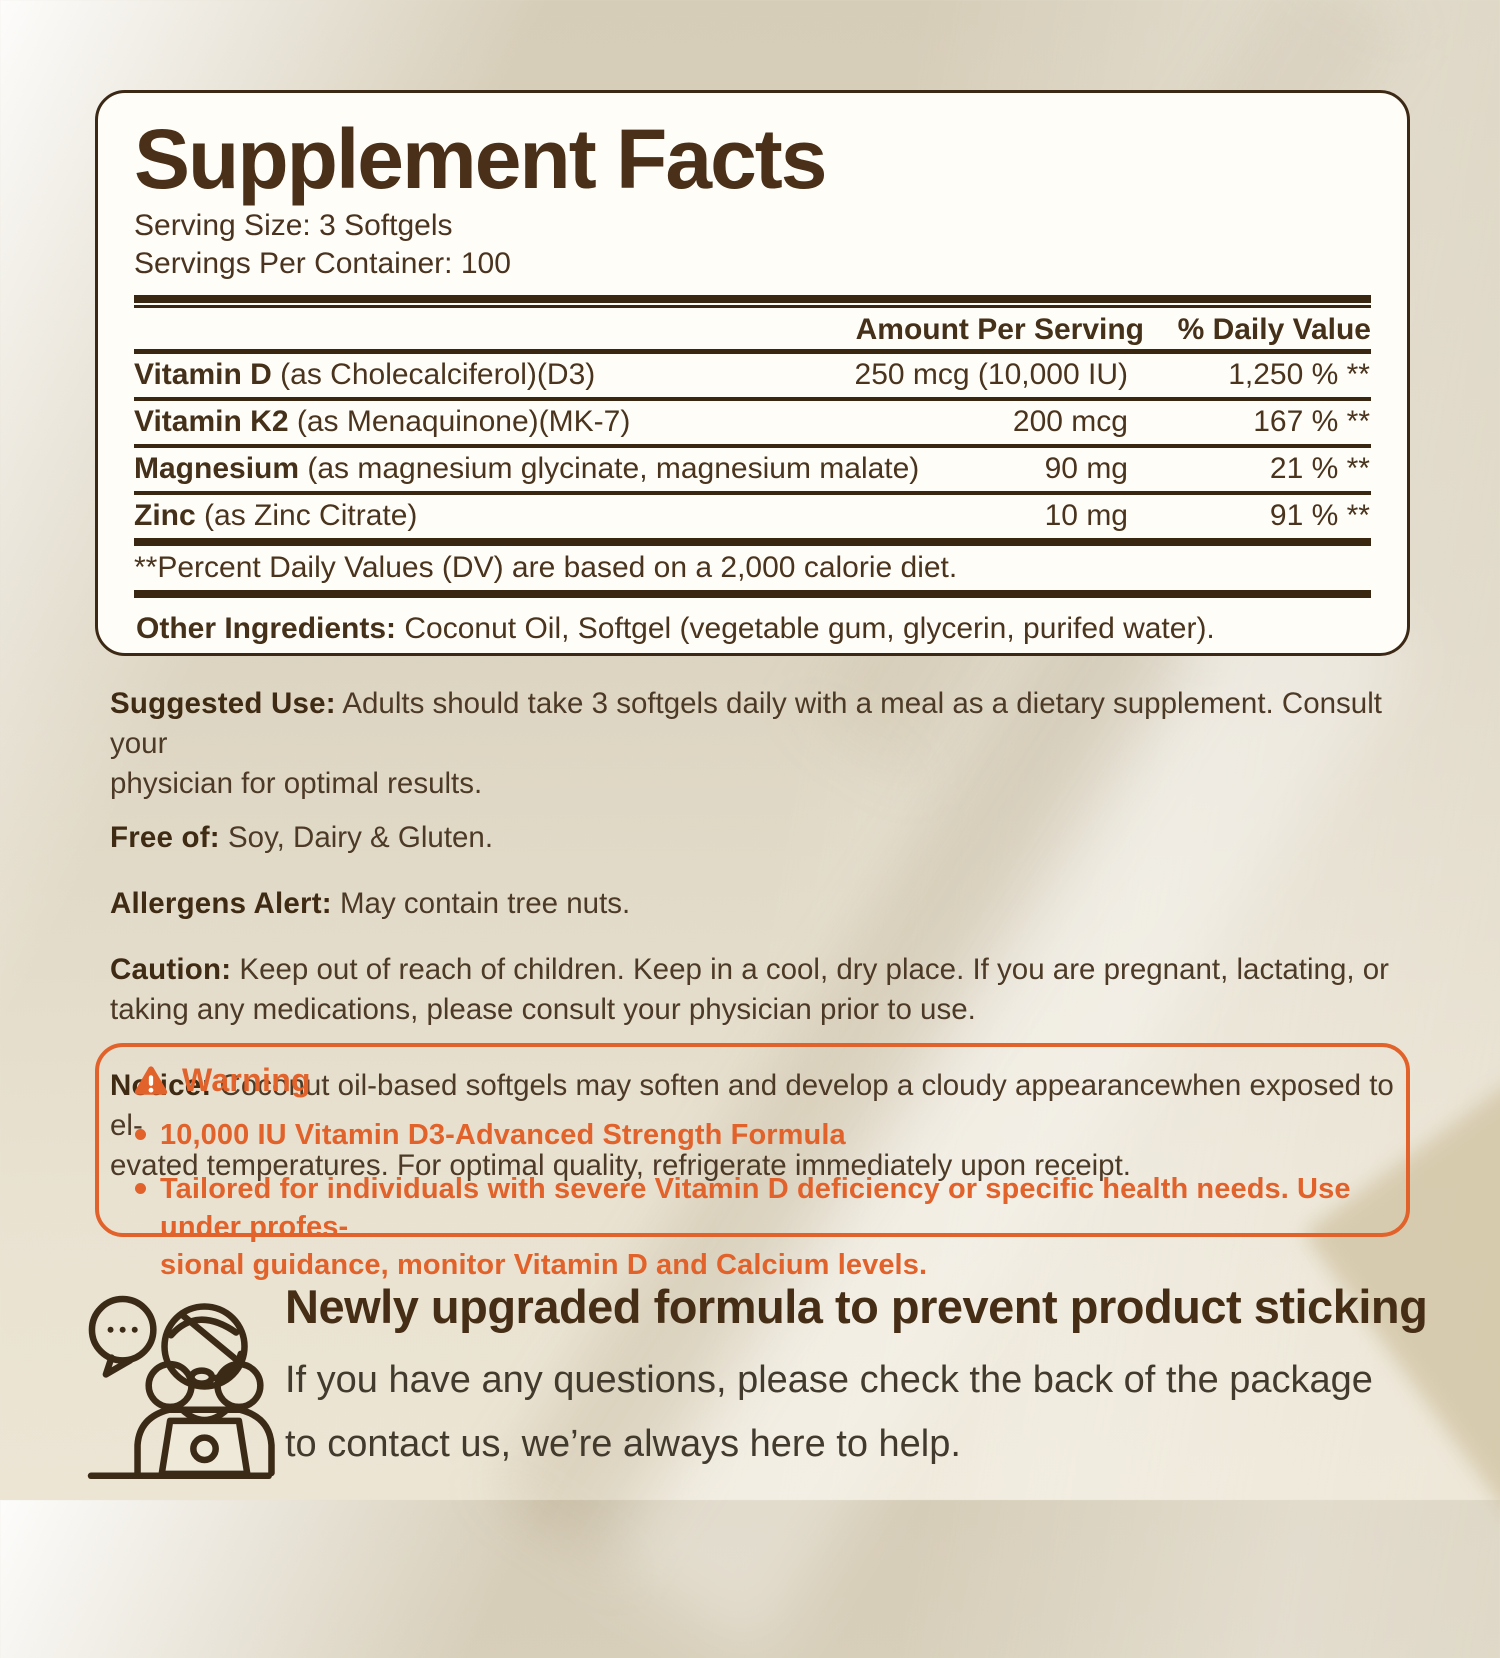 Image resolution: width=1500 pixels, height=1658 pixels. Describe the element at coordinates (752, 516) in the screenshot. I see `table-row-zinc: Zinc (as Zinc Citrate) 10 mg 91 % **` at that location.